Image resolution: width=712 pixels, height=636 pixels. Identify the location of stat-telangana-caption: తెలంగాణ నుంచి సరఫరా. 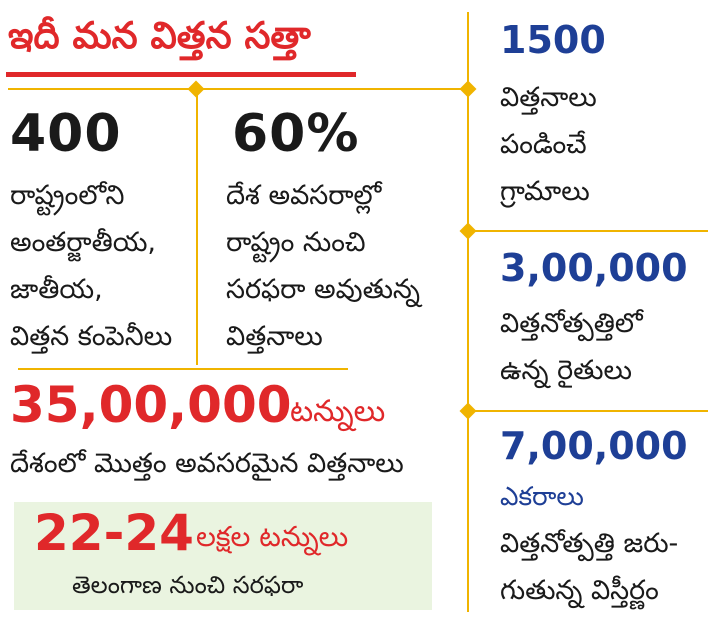
(188, 585).